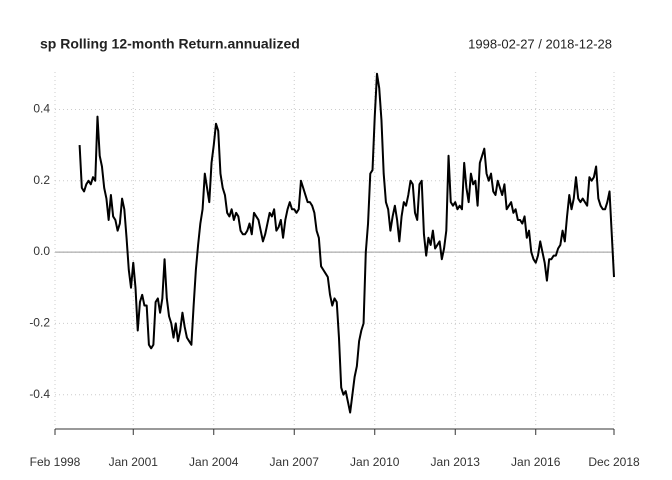 This screenshot has width=672, height=480. Describe the element at coordinates (614, 462) in the screenshot. I see `x-tick-label: Dec 2018` at that location.